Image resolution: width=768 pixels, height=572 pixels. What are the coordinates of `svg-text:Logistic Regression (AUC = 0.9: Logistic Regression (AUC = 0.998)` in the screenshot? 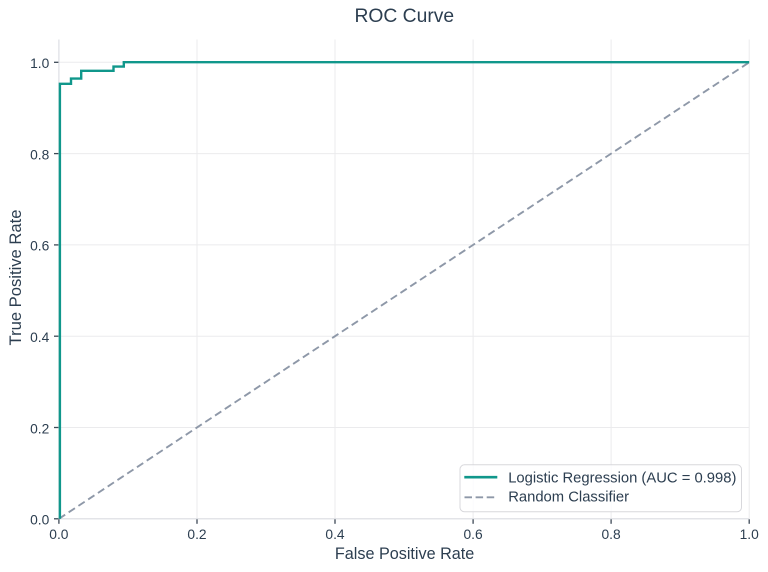 It's located at (622, 478).